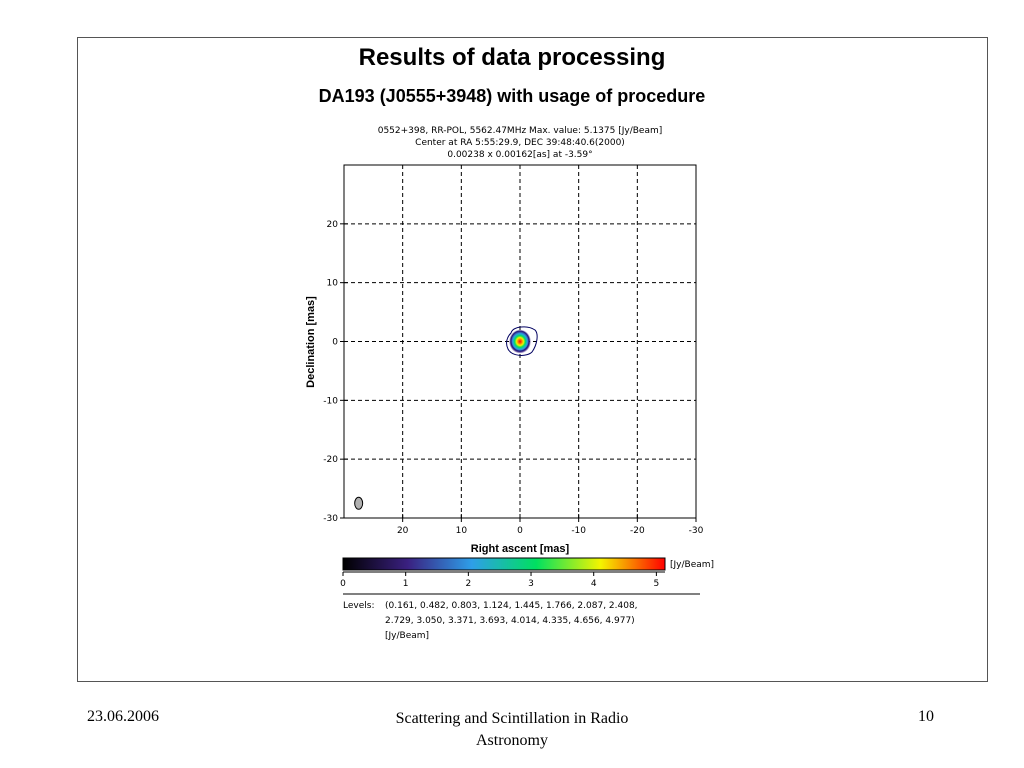 The height and width of the screenshot is (768, 1024). What do you see at coordinates (311, 342) in the screenshot?
I see `y-axis-label: Declination [mas]` at bounding box center [311, 342].